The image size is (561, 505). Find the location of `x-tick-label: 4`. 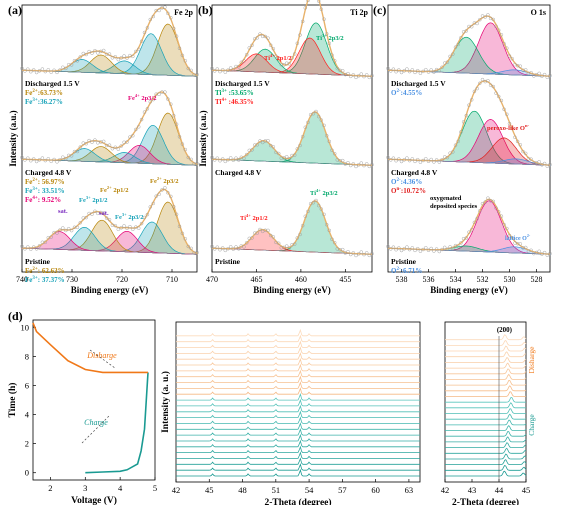

x-tick-label: 4 is located at coordinates (120, 488).